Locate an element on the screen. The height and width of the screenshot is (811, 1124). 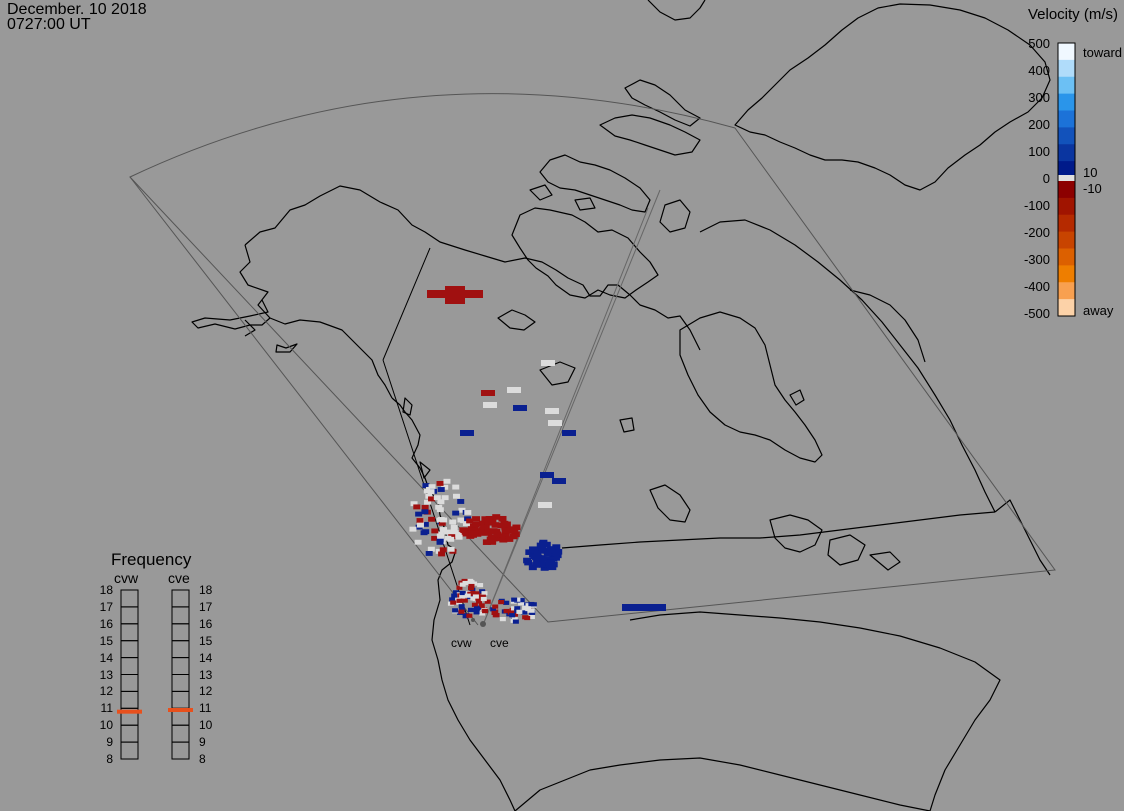
velocity-tick-label: 300 is located at coordinates (1039, 97).